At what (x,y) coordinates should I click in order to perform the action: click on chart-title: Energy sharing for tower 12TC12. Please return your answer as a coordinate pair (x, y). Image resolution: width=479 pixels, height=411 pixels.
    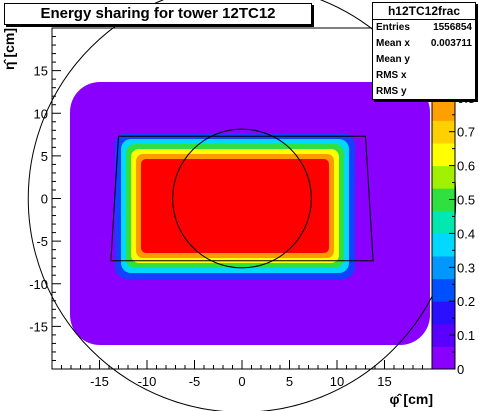
    Looking at the image, I should click on (158, 14).